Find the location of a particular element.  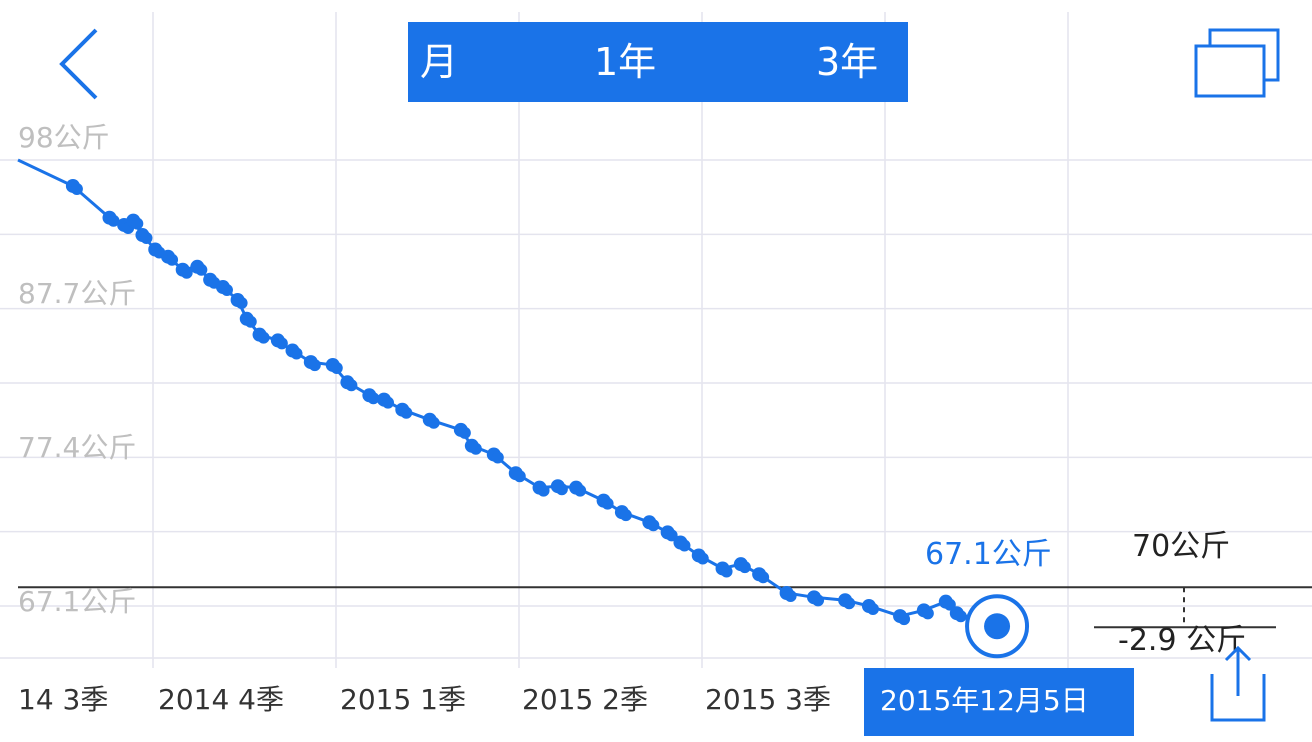

goal-label: 70公斤 is located at coordinates (1181, 546).